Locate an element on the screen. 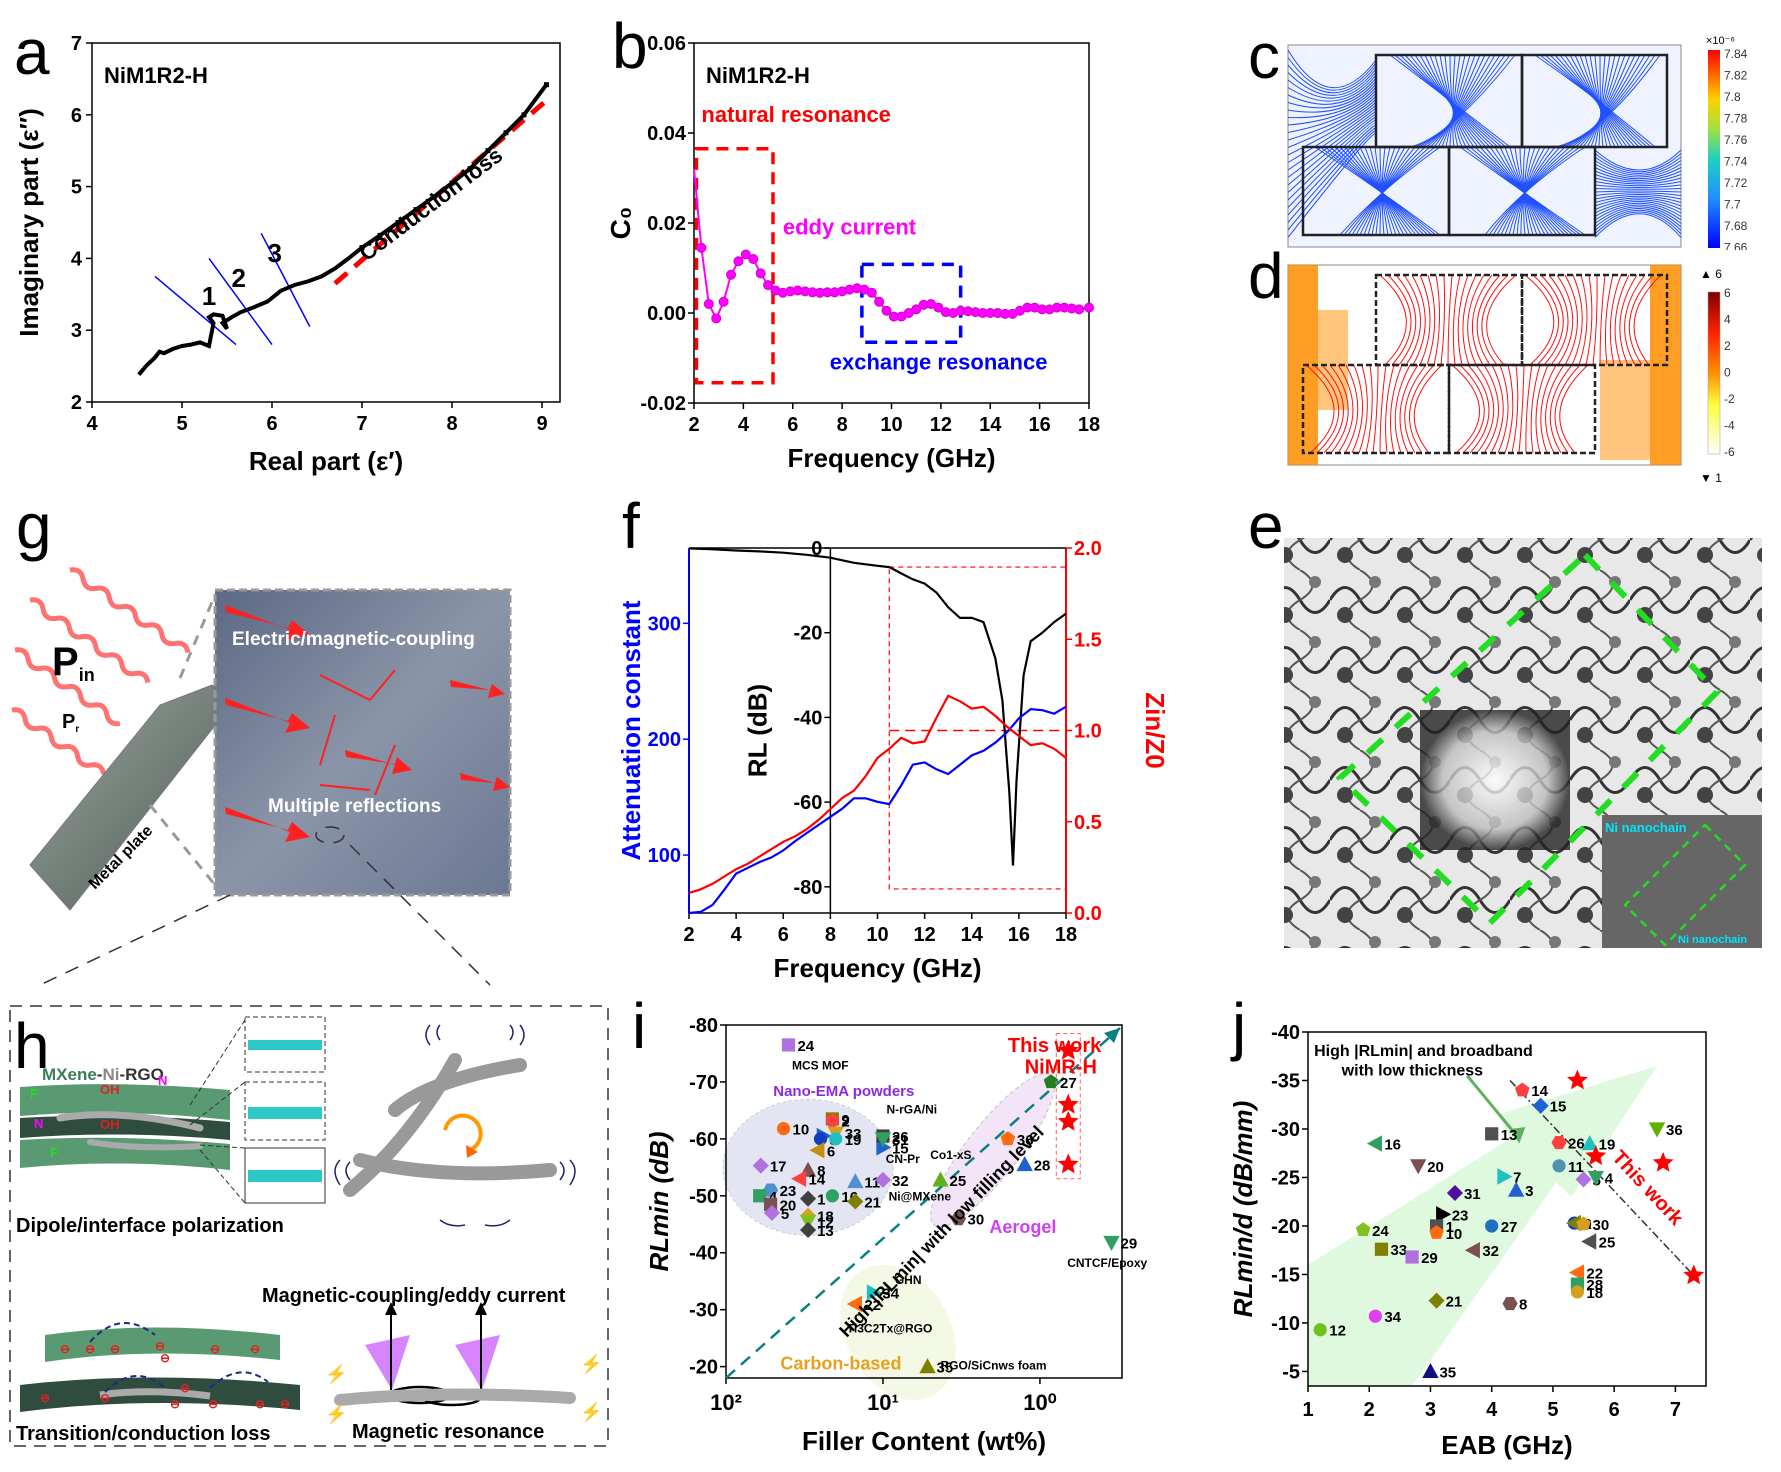 The image size is (1781, 1472). inset-label-bottom: Ni nanochain is located at coordinates (1712, 940).